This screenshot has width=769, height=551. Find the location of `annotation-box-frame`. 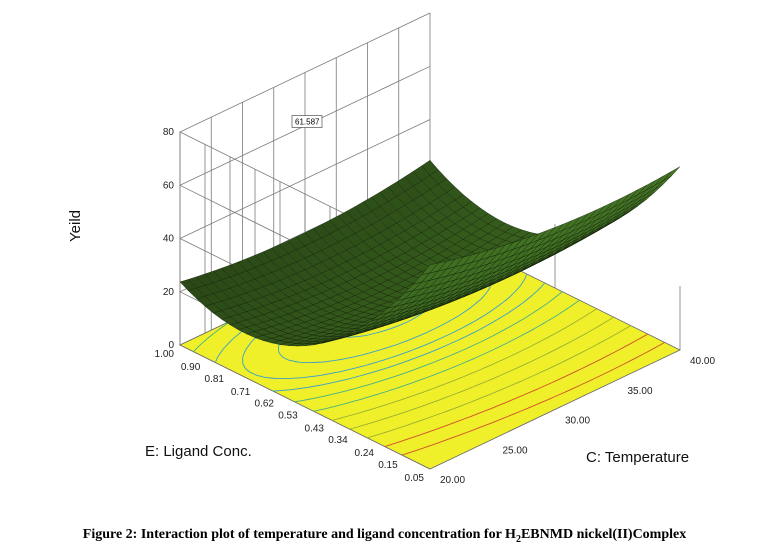

annotation-box-frame is located at coordinates (307, 121).